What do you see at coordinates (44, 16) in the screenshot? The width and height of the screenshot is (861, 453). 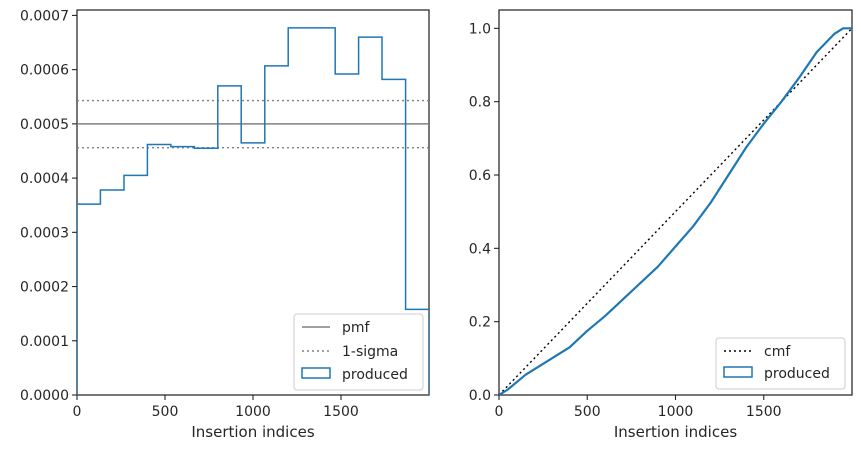 I see `y-tick-label: 0.0007` at bounding box center [44, 16].